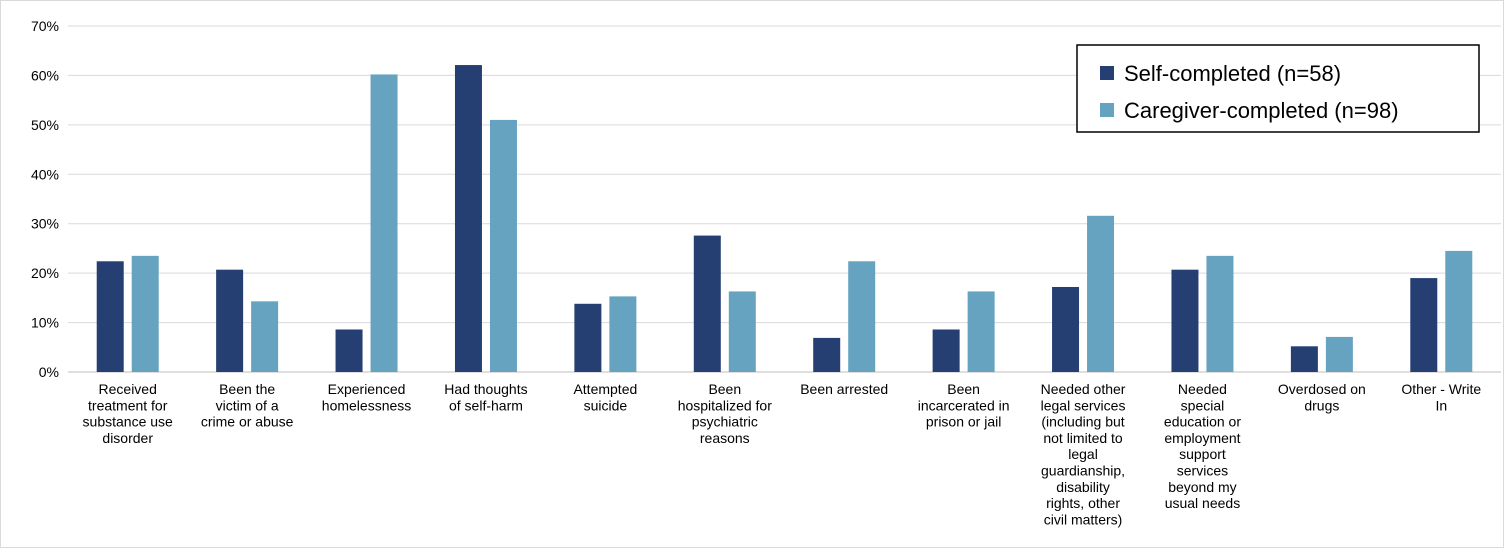  I want to click on x-category-label-line: Been arrested, so click(844, 389).